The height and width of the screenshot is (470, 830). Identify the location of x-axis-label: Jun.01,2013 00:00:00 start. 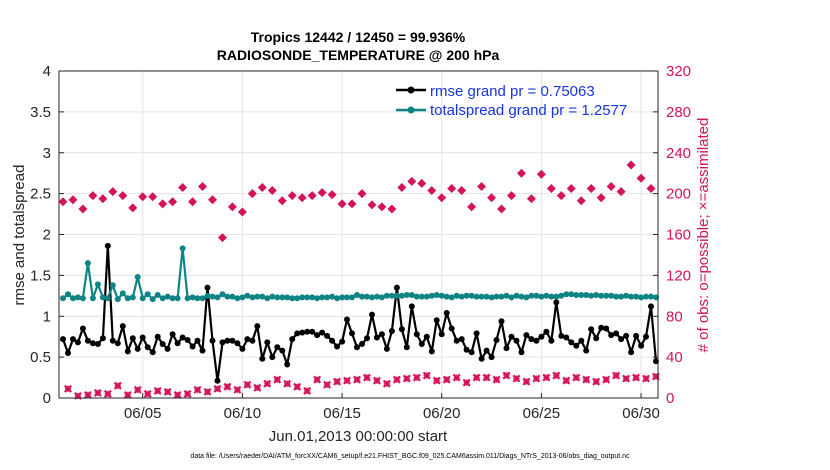
(358, 436).